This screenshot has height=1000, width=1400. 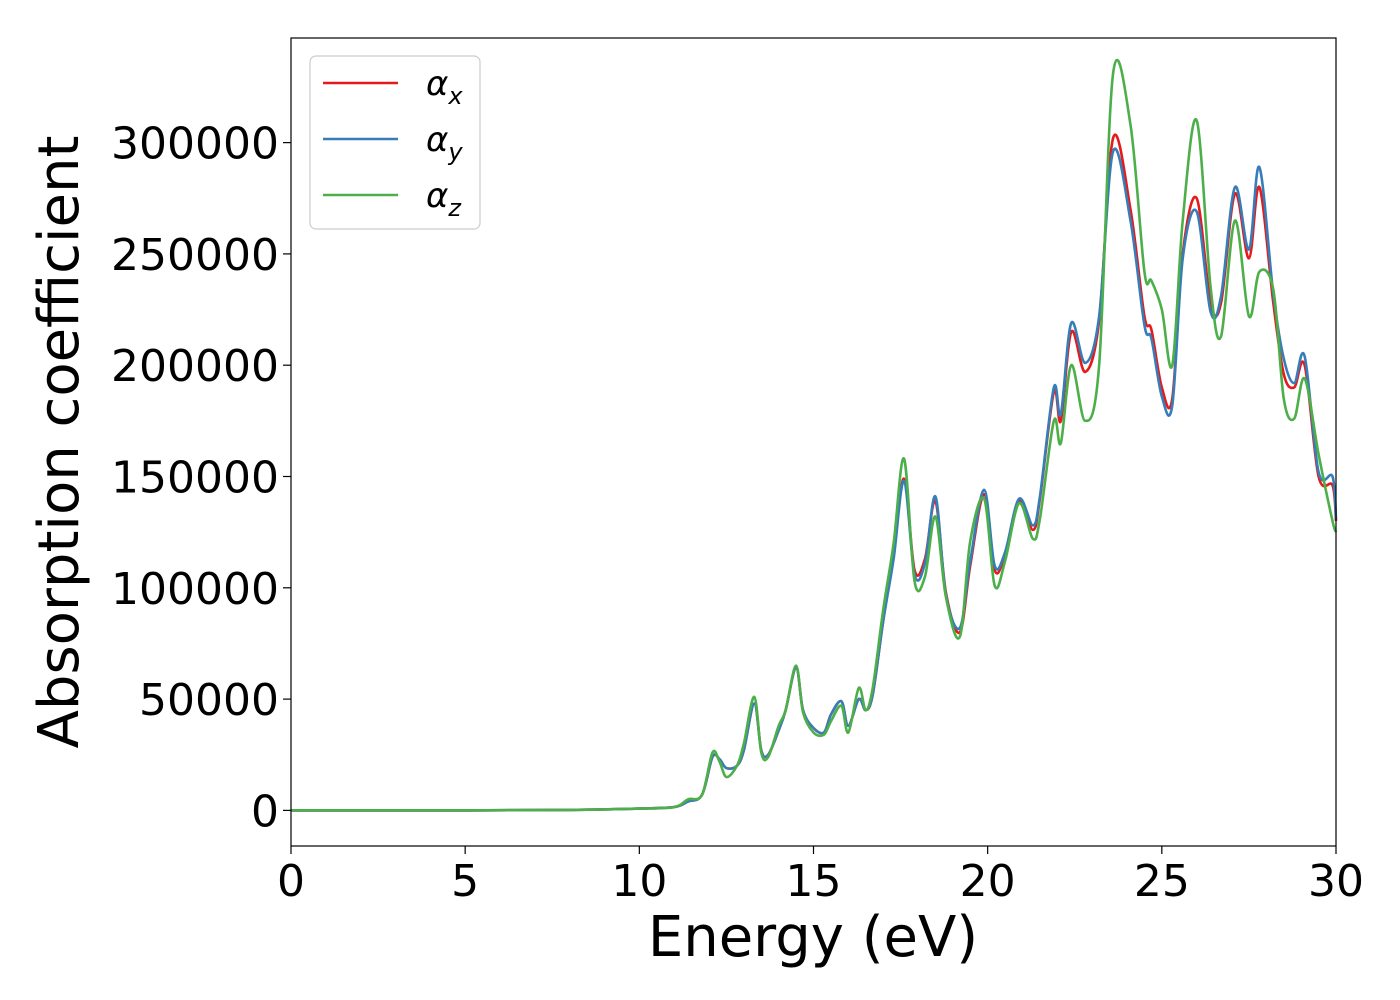 What do you see at coordinates (444, 199) in the screenshot?
I see `legend-label-z: αz` at bounding box center [444, 199].